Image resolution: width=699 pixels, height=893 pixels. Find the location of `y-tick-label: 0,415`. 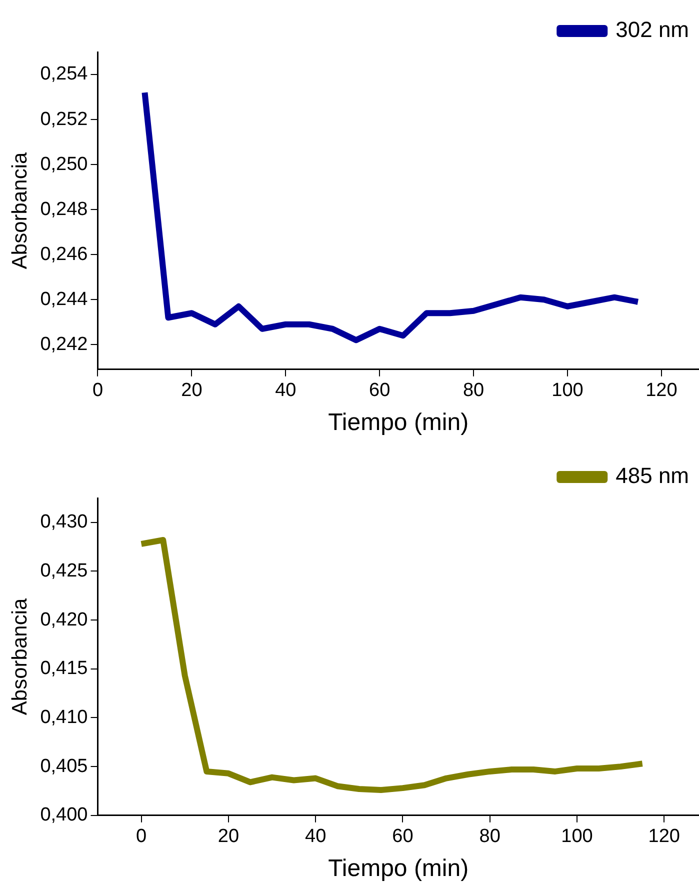

y-tick-label: 0,415 is located at coordinates (64, 669).